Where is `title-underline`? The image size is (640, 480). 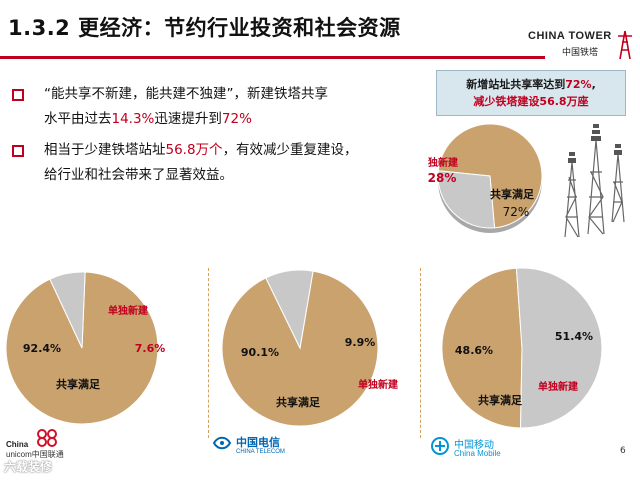 title-underline is located at coordinates (272, 57).